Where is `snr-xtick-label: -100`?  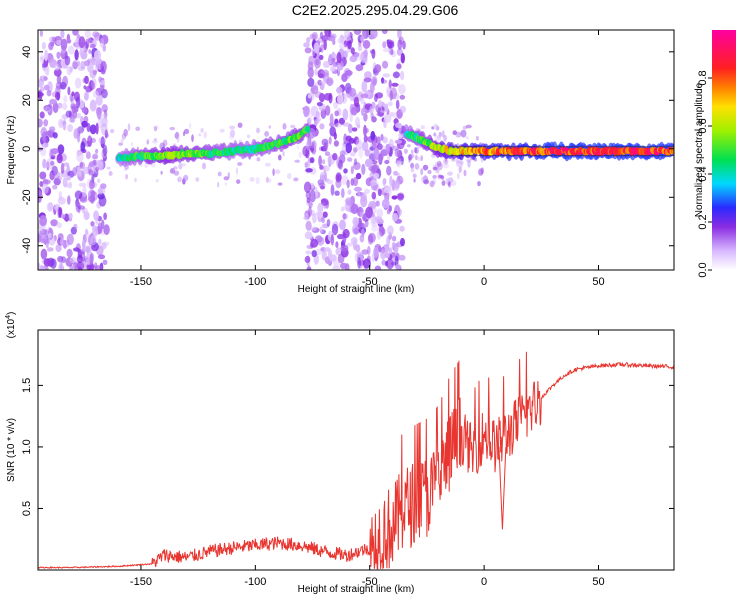
snr-xtick-label: -100 is located at coordinates (255, 582).